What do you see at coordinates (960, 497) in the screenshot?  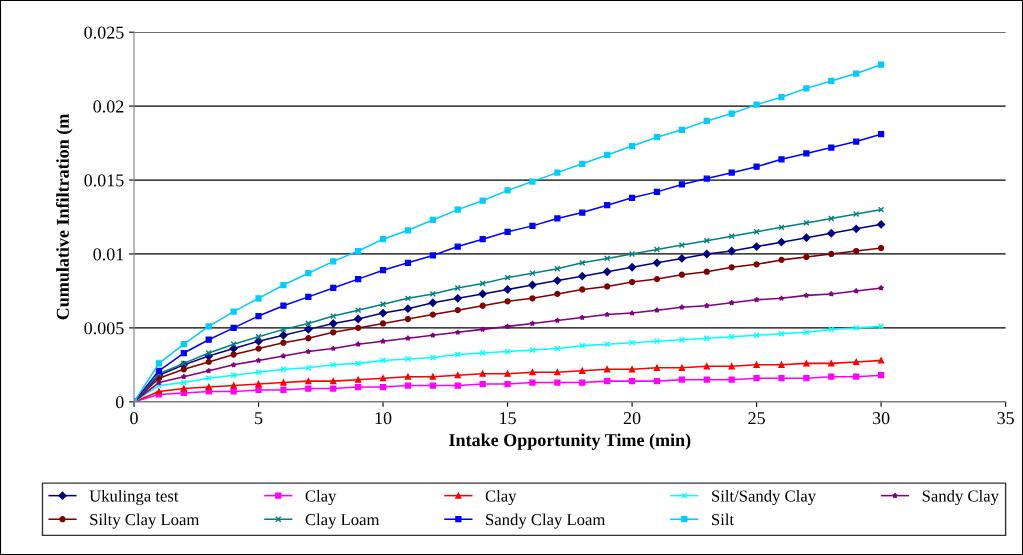 I see `legend-label: Sandy Clay` at bounding box center [960, 497].